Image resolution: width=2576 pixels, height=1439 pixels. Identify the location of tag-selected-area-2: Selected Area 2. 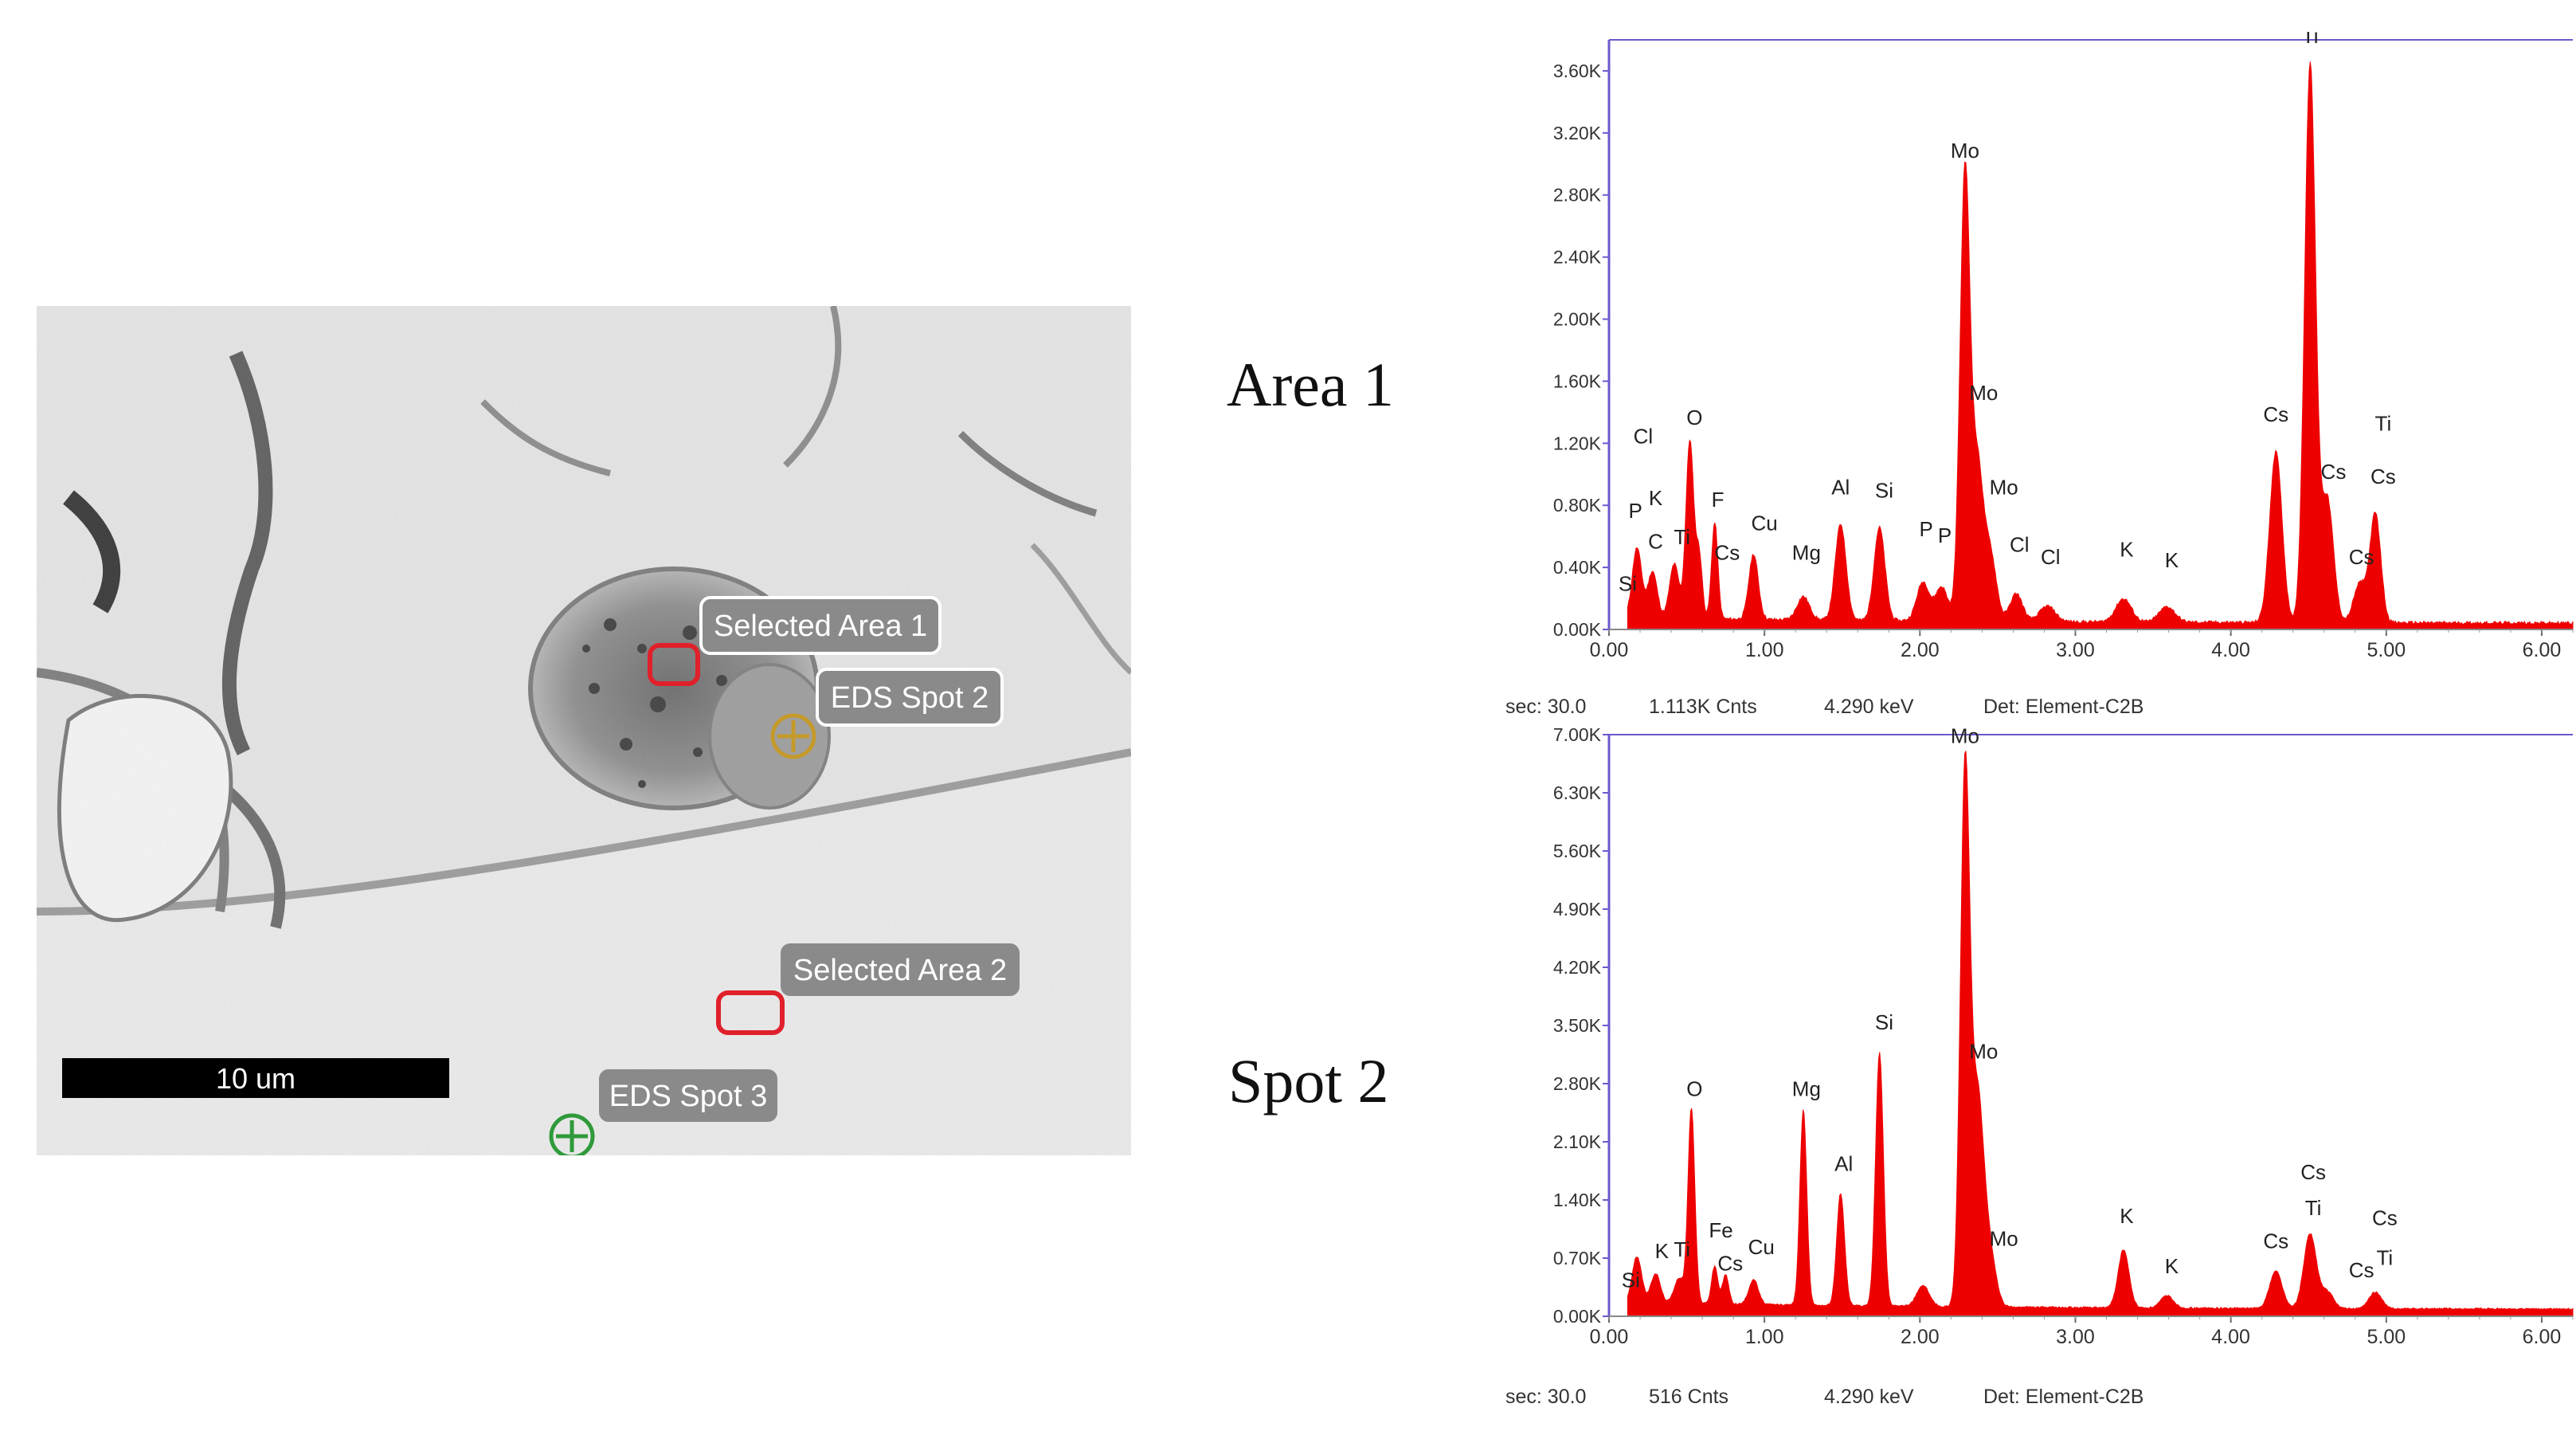
(900, 969).